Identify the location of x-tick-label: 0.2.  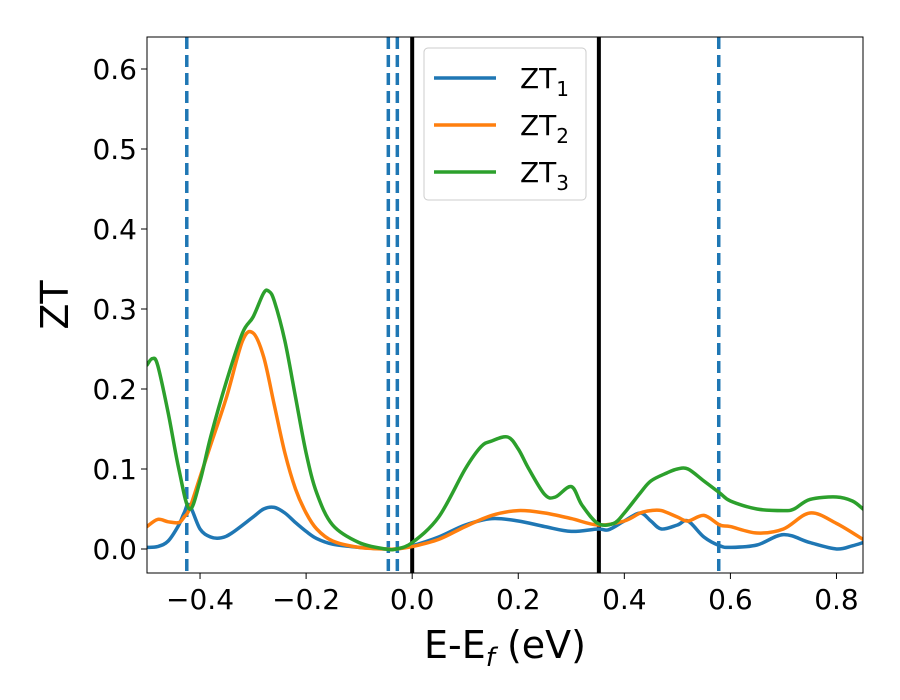
(518, 599).